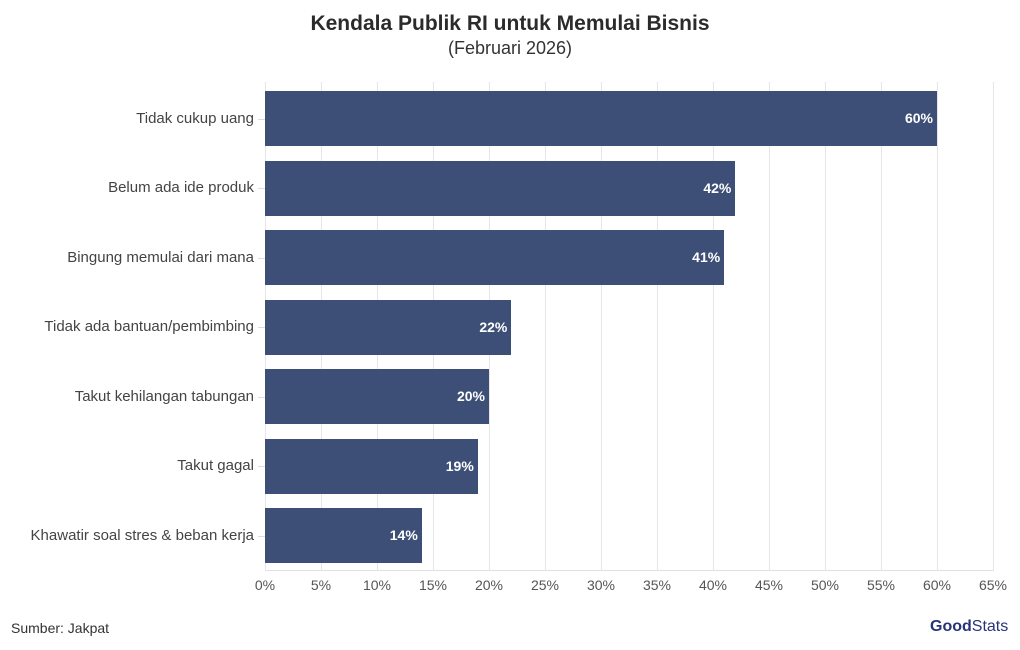 The width and height of the screenshot is (1020, 650). Describe the element at coordinates (470, 396) in the screenshot. I see `bar-value-label: 20%` at that location.